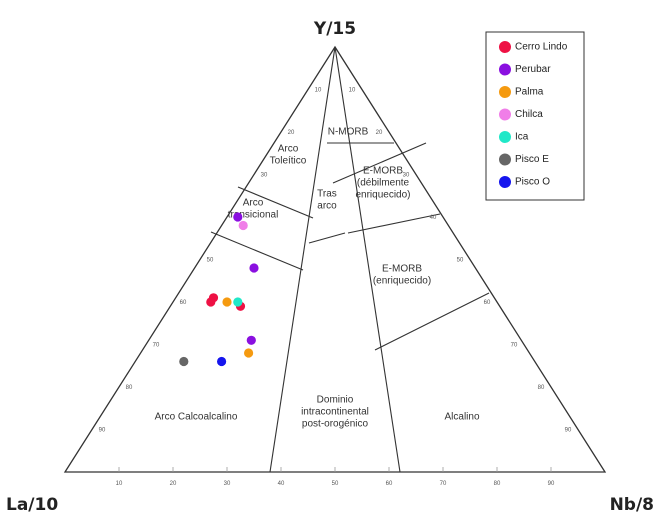 The image size is (658, 517). Describe the element at coordinates (210, 261) in the screenshot. I see `tick-label-left: 50` at that location.